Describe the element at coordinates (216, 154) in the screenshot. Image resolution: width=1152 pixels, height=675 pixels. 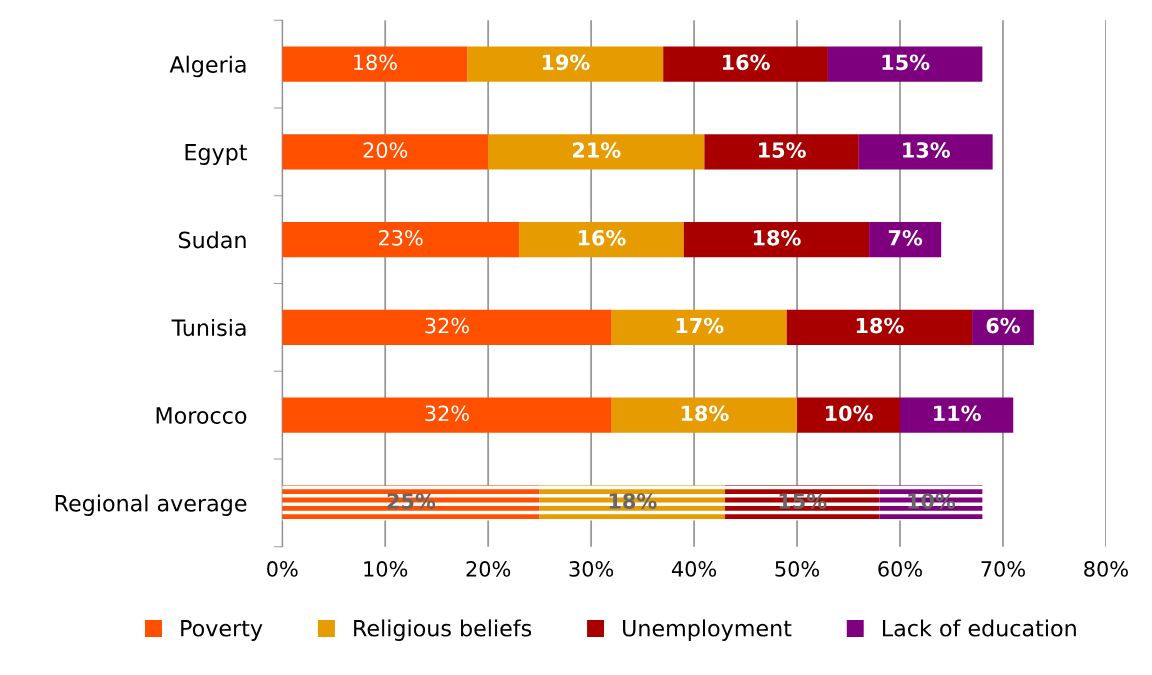
I see `y-tick-label: Egypt` at that location.